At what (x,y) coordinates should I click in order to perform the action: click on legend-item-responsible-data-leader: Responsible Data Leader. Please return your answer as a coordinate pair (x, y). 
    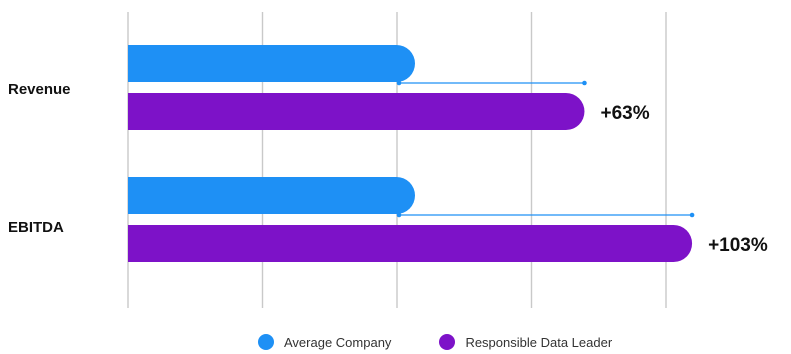
    Looking at the image, I should click on (525, 342).